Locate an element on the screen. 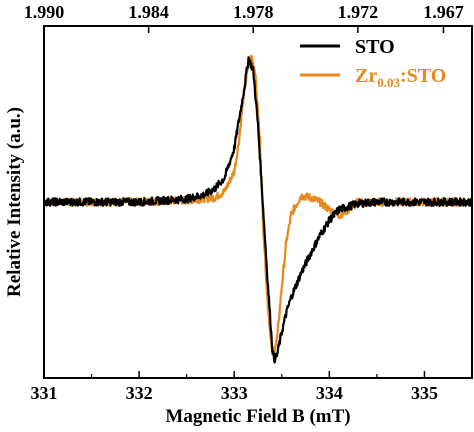  x-tick-label: 334 is located at coordinates (329, 393).